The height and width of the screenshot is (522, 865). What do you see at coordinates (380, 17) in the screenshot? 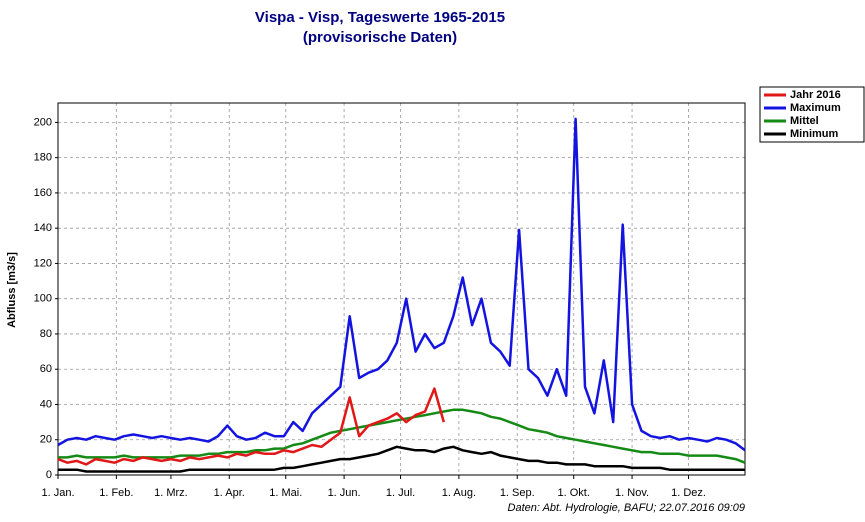
I see `chart-title: Vispa - Visp, Tageswerte 1965-2015` at bounding box center [380, 17].